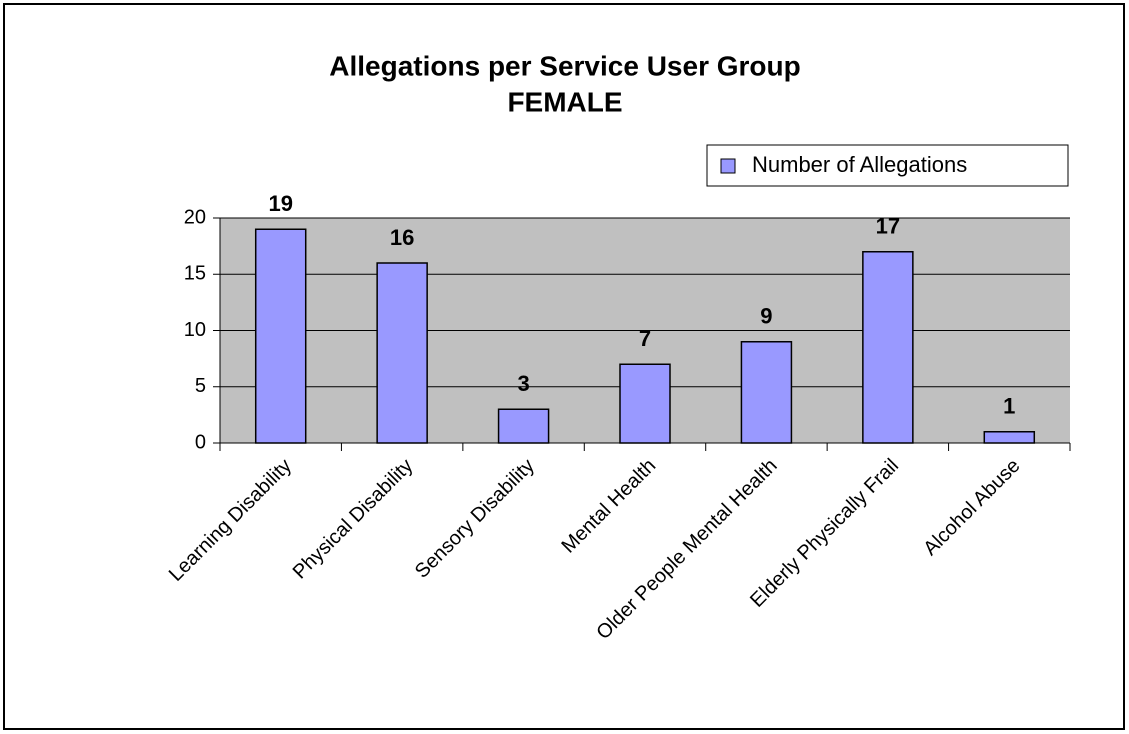  What do you see at coordinates (195, 330) in the screenshot?
I see `y-tick-label: 10` at bounding box center [195, 330].